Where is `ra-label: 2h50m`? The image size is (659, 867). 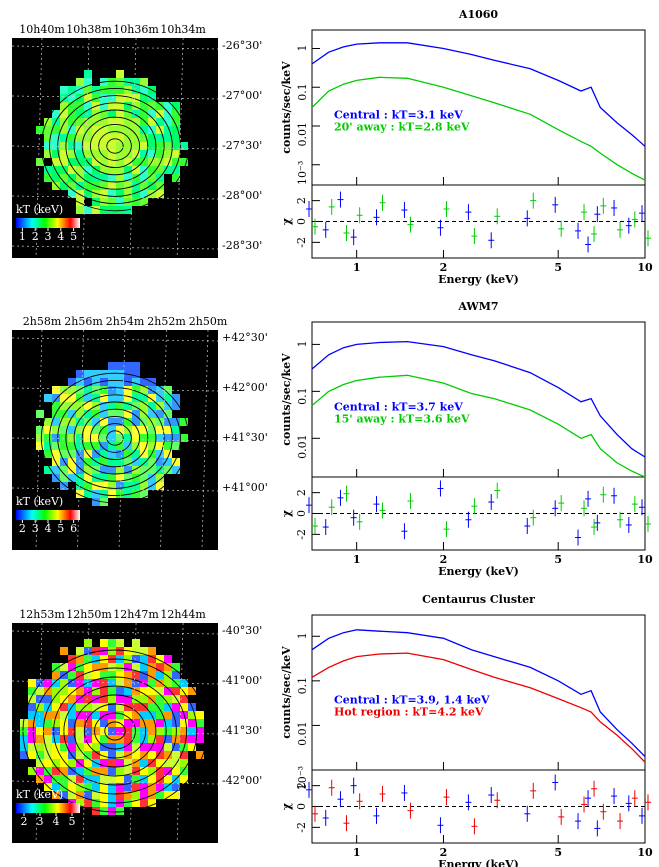
ra-label: 2h50m is located at coordinates (208, 321).